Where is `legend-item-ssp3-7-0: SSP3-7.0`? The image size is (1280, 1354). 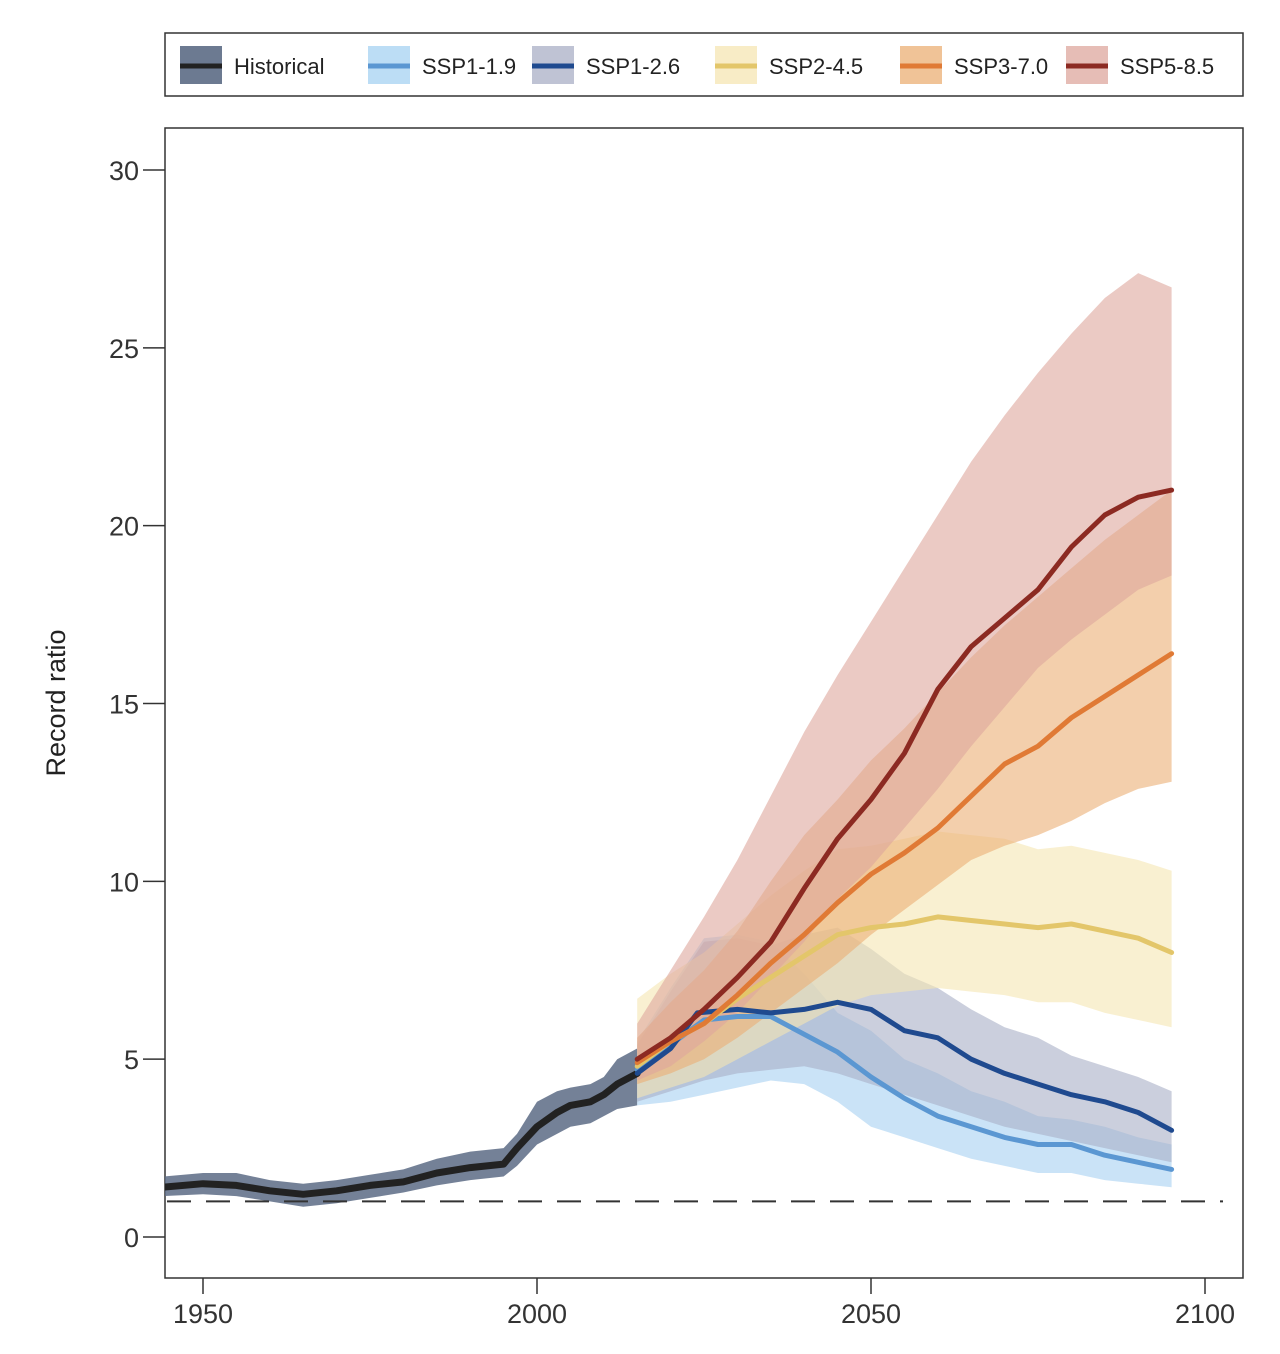 legend-item-ssp3-7-0: SSP3-7.0 is located at coordinates (974, 65).